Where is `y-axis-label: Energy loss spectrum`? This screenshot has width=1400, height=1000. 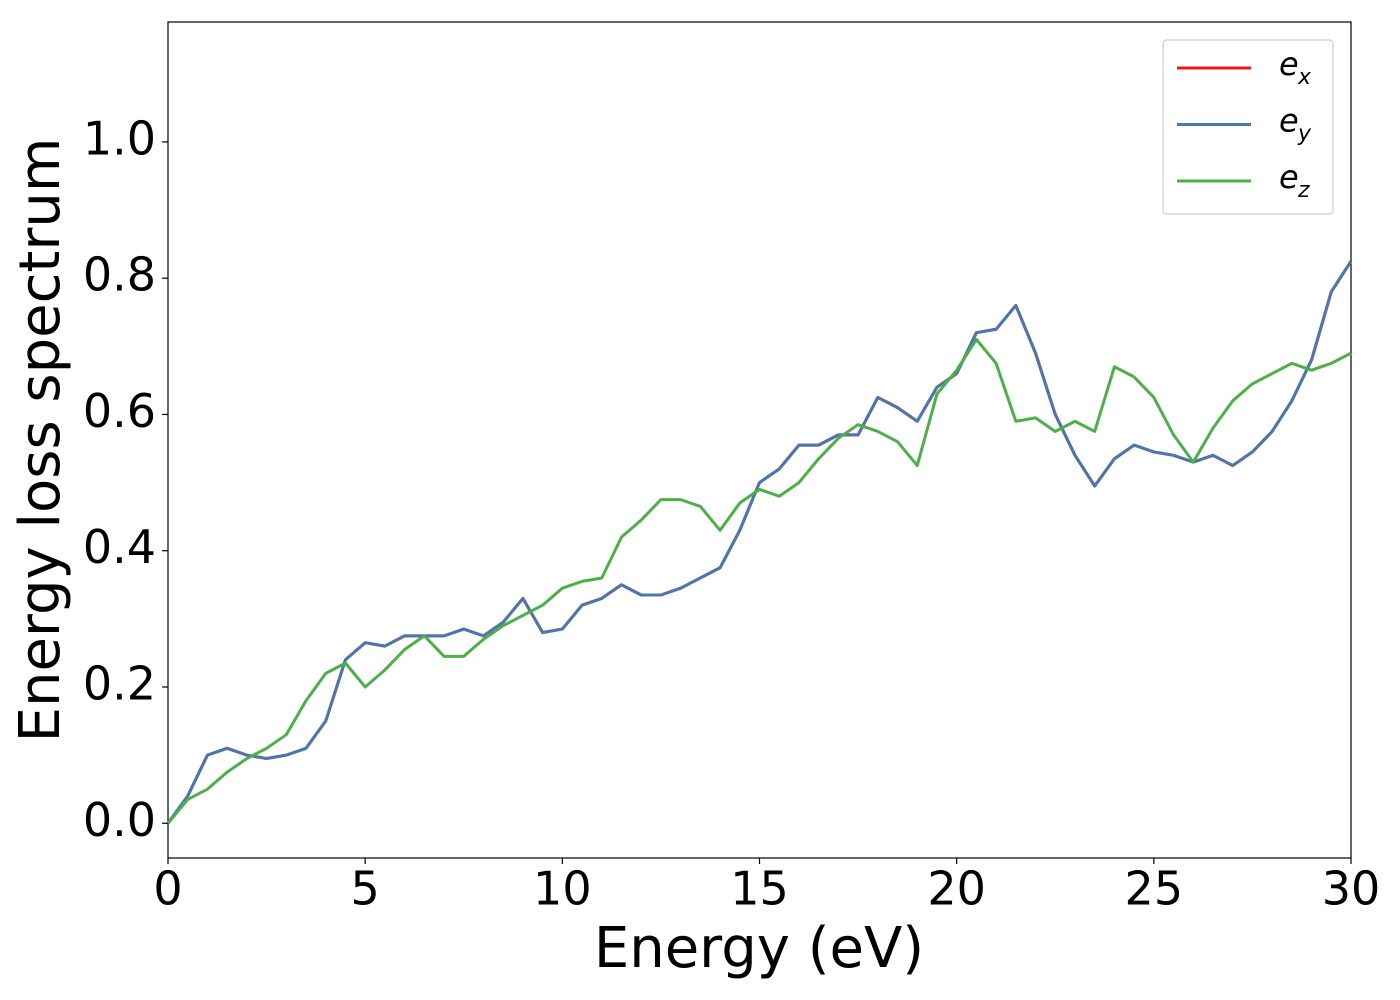 y-axis-label: Energy loss spectrum is located at coordinates (40, 440).